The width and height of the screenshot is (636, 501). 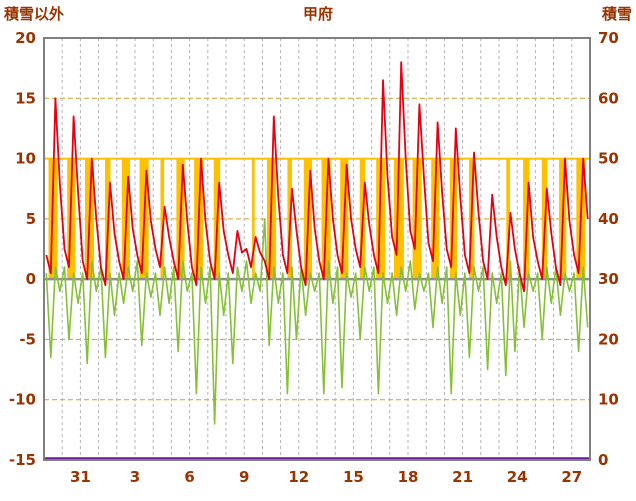 I want to click on x-tick-label: 3, so click(x=135, y=477).